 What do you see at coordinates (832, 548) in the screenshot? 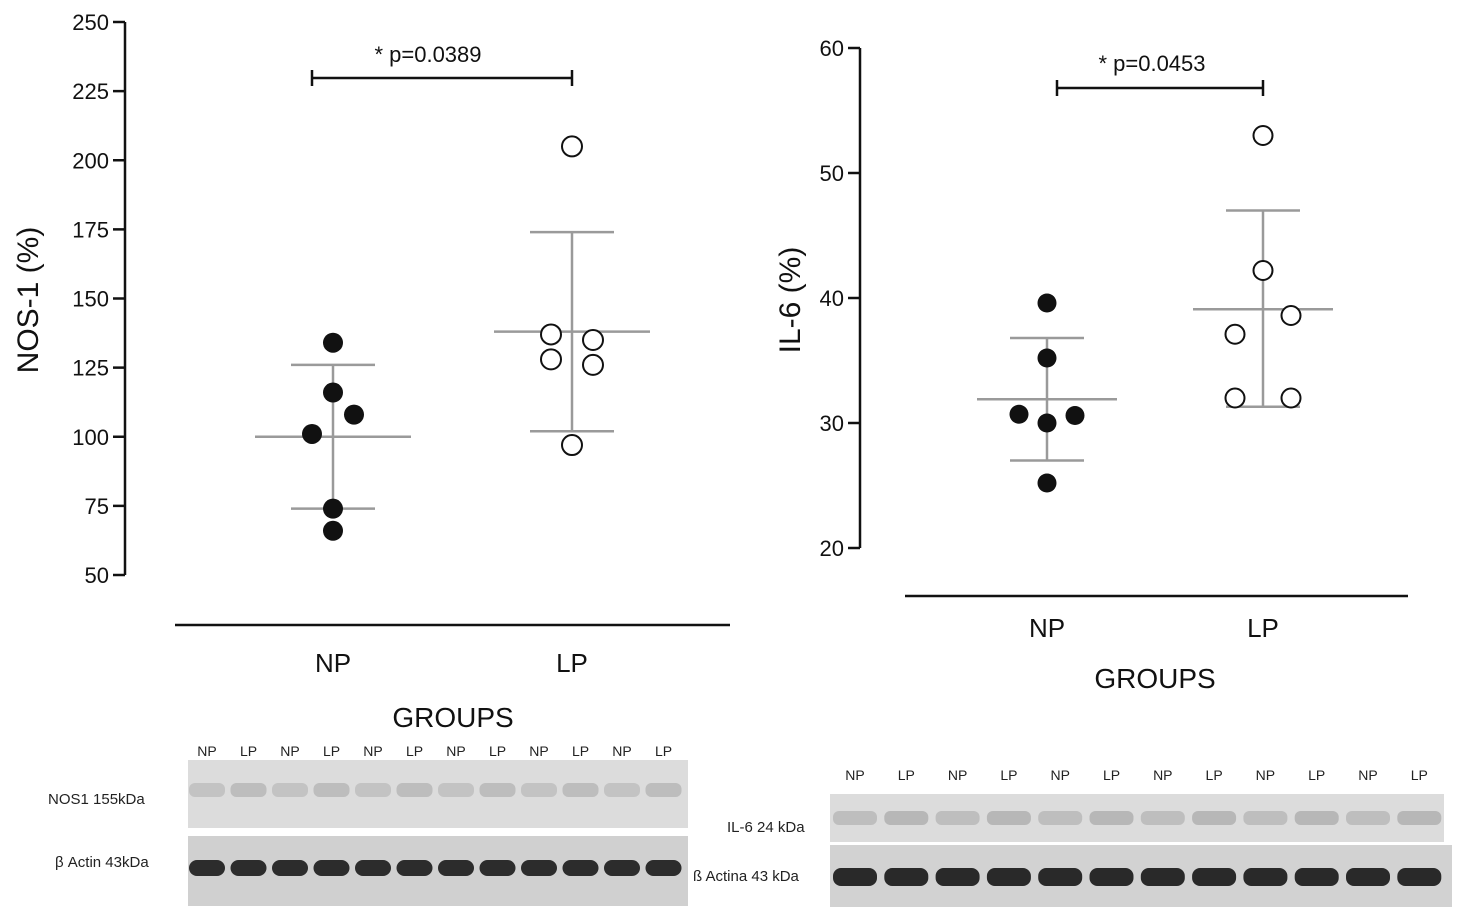
I see `y-tick-label: 20` at bounding box center [832, 548].